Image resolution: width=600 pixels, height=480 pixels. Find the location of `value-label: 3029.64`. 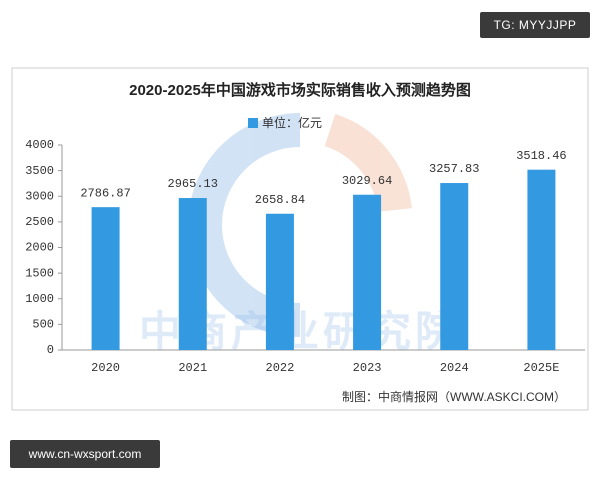

value-label: 3029.64 is located at coordinates (367, 181).